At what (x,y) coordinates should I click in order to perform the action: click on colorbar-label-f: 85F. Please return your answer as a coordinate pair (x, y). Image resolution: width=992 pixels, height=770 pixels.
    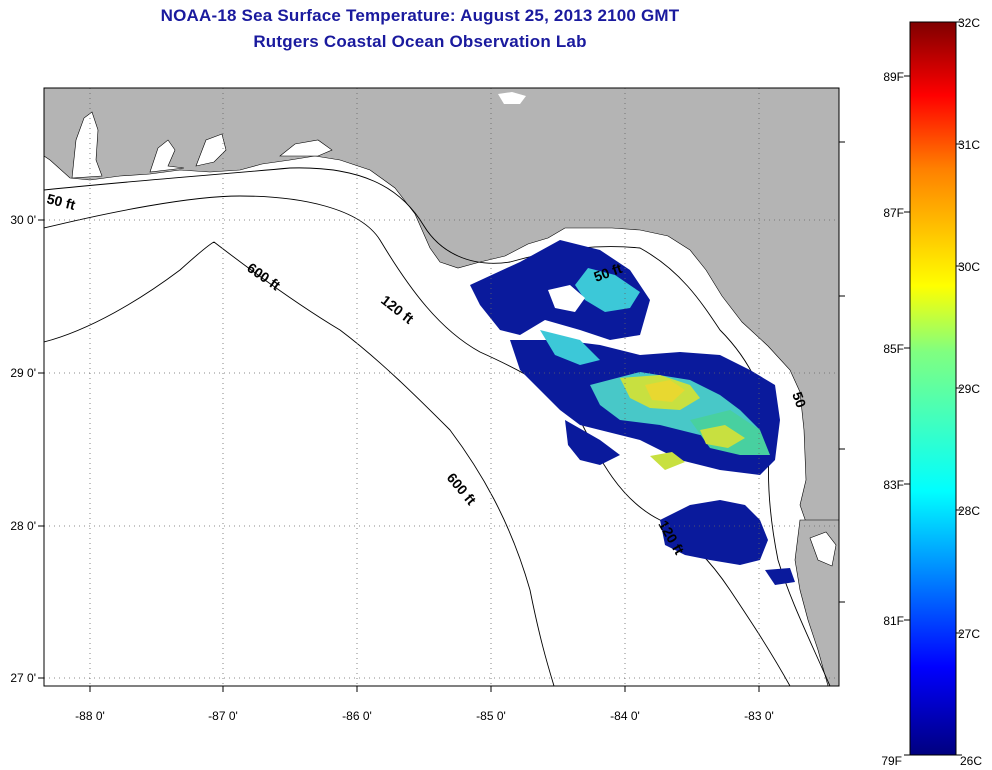
    Looking at the image, I should click on (893, 349).